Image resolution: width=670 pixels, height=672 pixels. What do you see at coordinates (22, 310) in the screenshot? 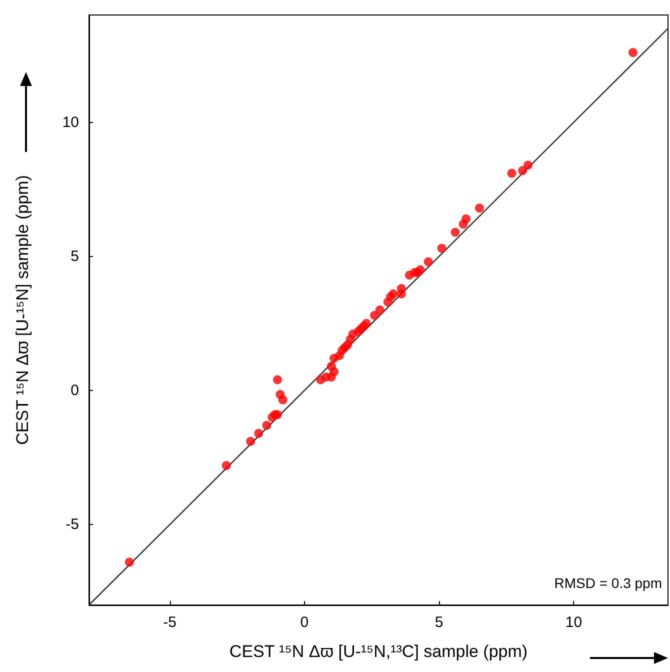
I see `y-axis-title: CEST ¹⁵N Δϖ [U-¹⁵N] sample (ppm)` at bounding box center [22, 310].